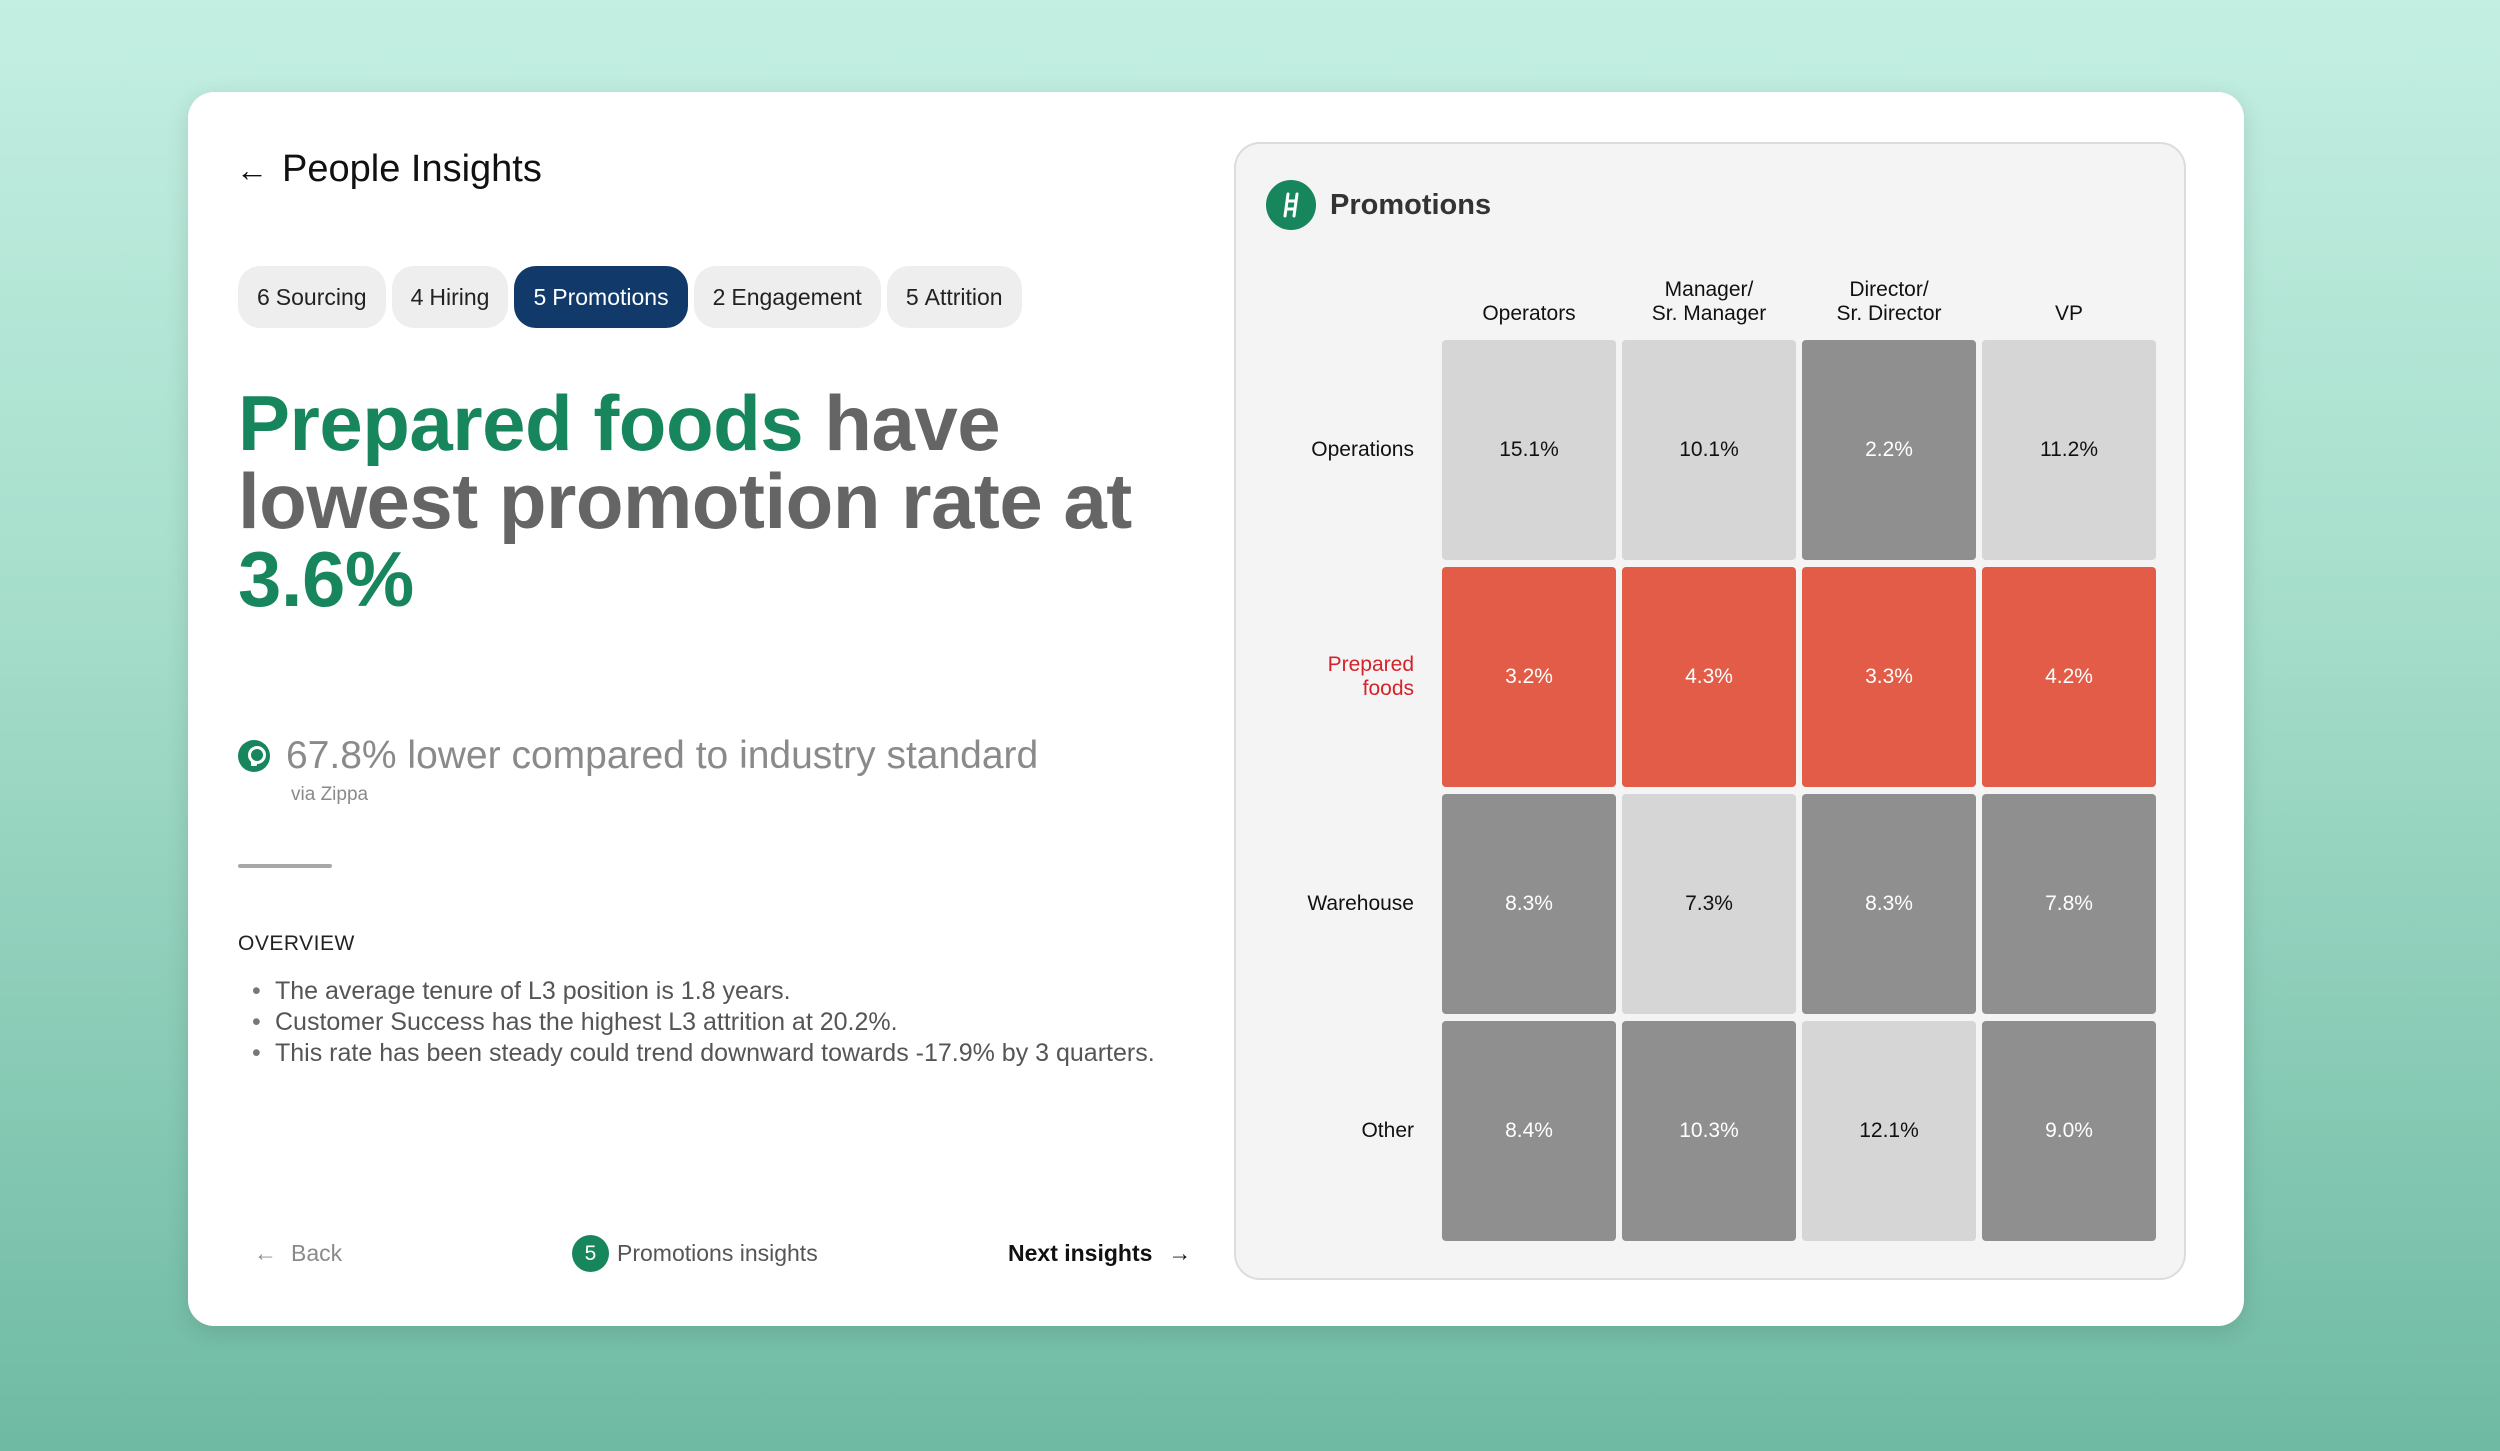  Describe the element at coordinates (1360, 903) in the screenshot. I see `row-header-warehouse: Warehouse` at that location.